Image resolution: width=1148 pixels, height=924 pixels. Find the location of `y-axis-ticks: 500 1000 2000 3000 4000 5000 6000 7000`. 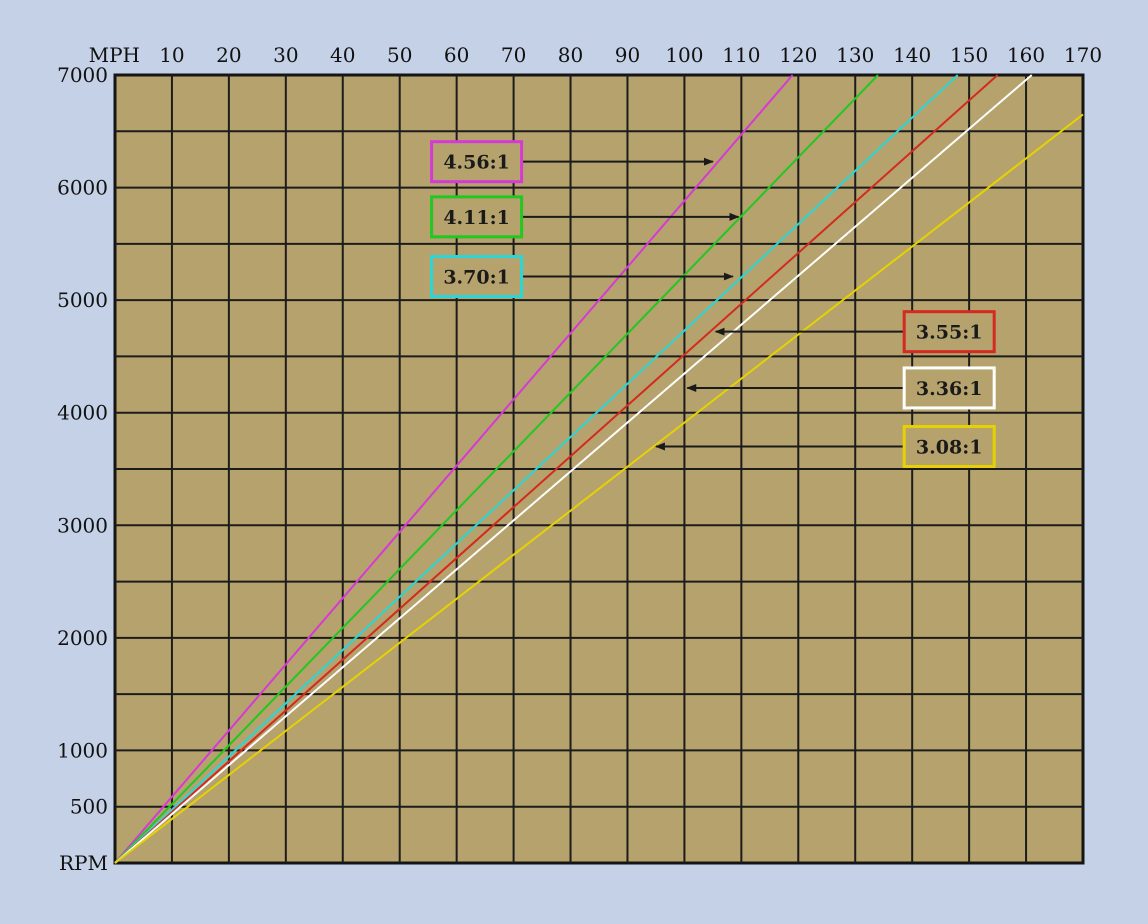

y-axis-ticks: 500 1000 2000 3000 4000 5000 6000 7000 is located at coordinates (82, 441).